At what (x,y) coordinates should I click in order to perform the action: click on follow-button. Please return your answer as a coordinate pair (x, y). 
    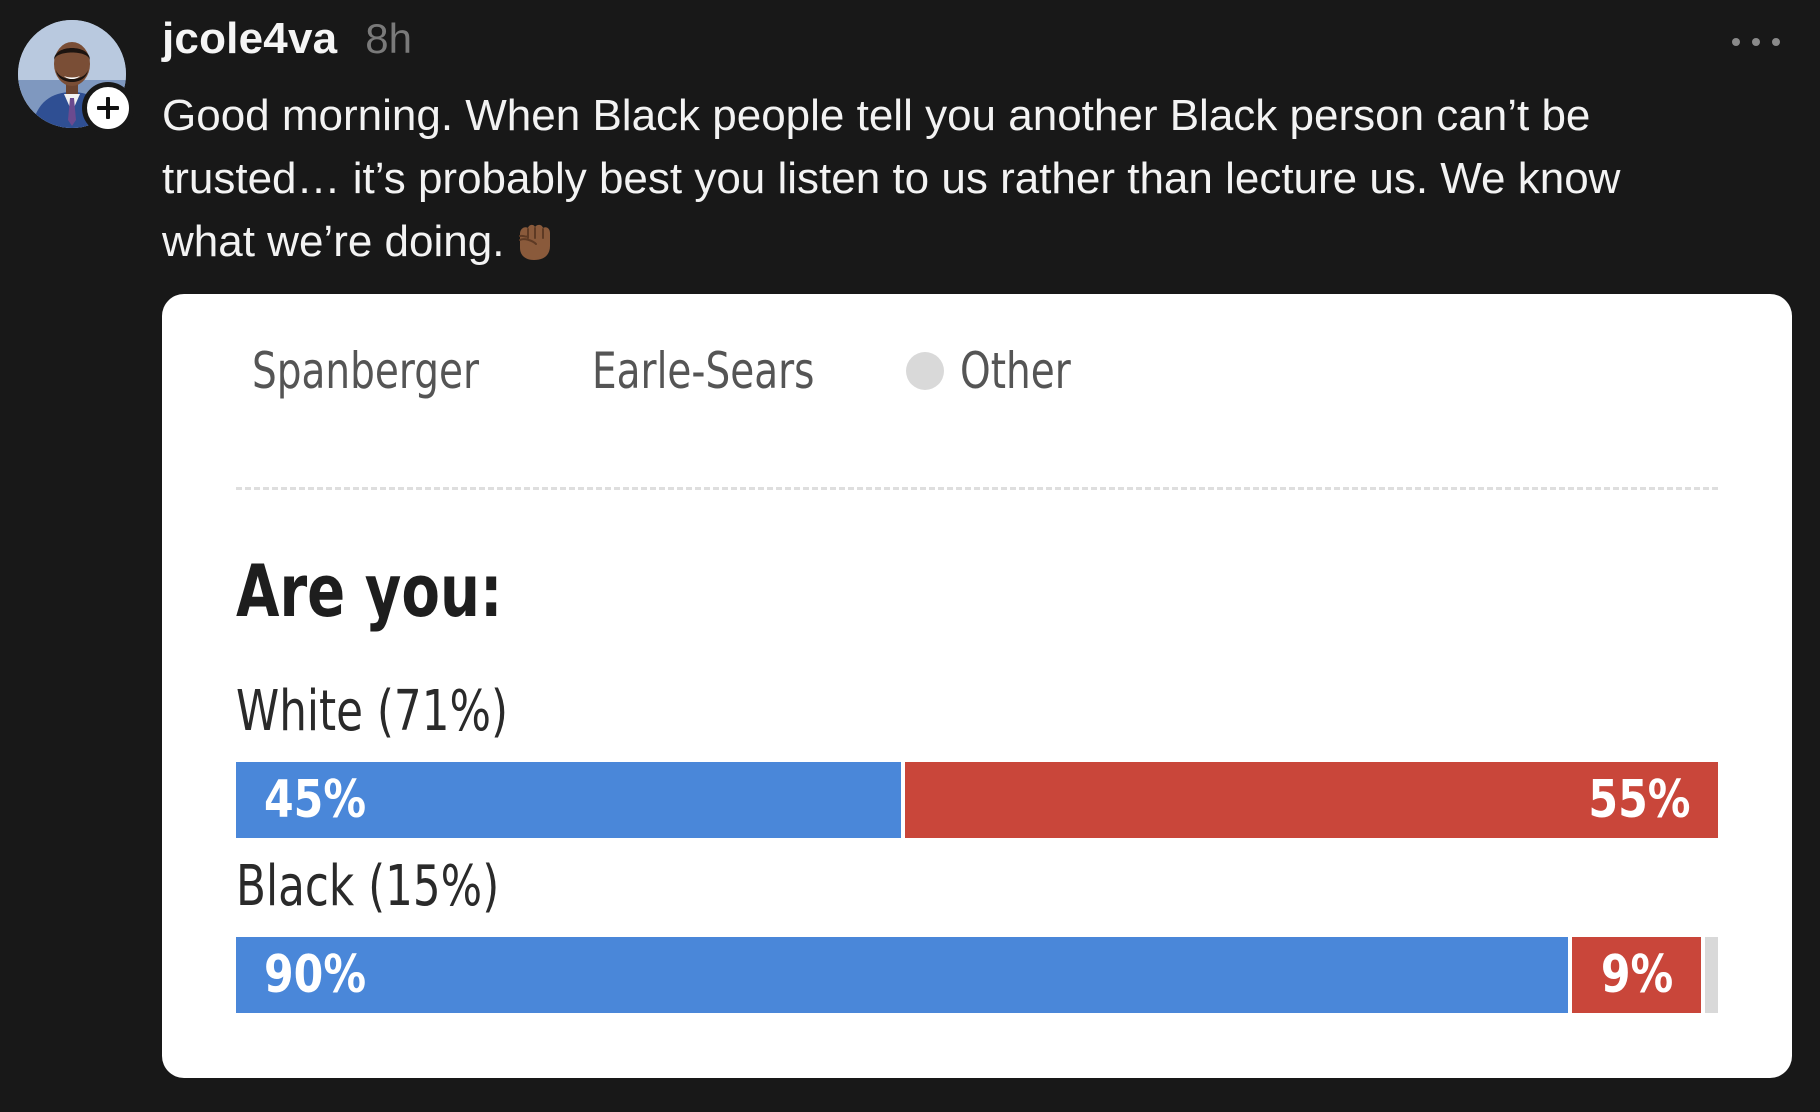
    Looking at the image, I should click on (108, 108).